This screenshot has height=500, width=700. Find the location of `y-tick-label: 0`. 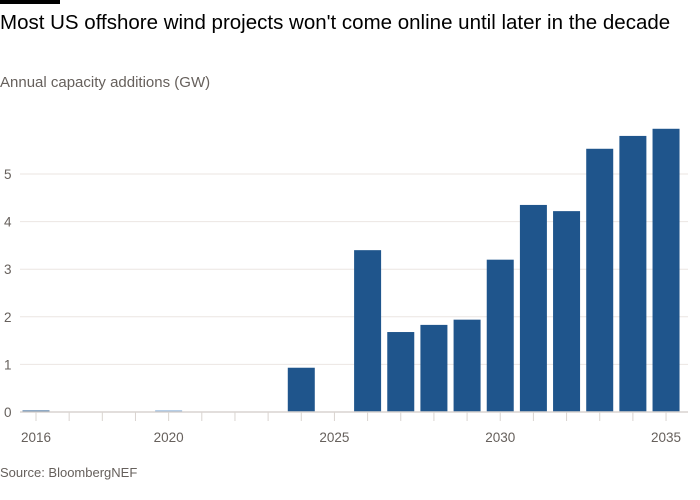

y-tick-label: 0 is located at coordinates (8, 412).